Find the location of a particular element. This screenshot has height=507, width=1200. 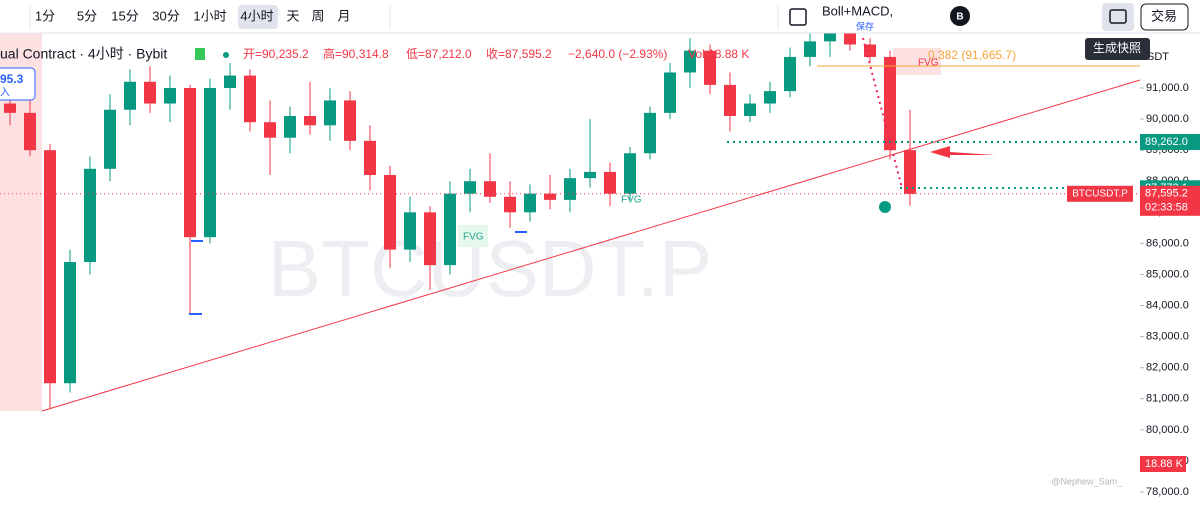

interval: 1小时 is located at coordinates (209, 15).